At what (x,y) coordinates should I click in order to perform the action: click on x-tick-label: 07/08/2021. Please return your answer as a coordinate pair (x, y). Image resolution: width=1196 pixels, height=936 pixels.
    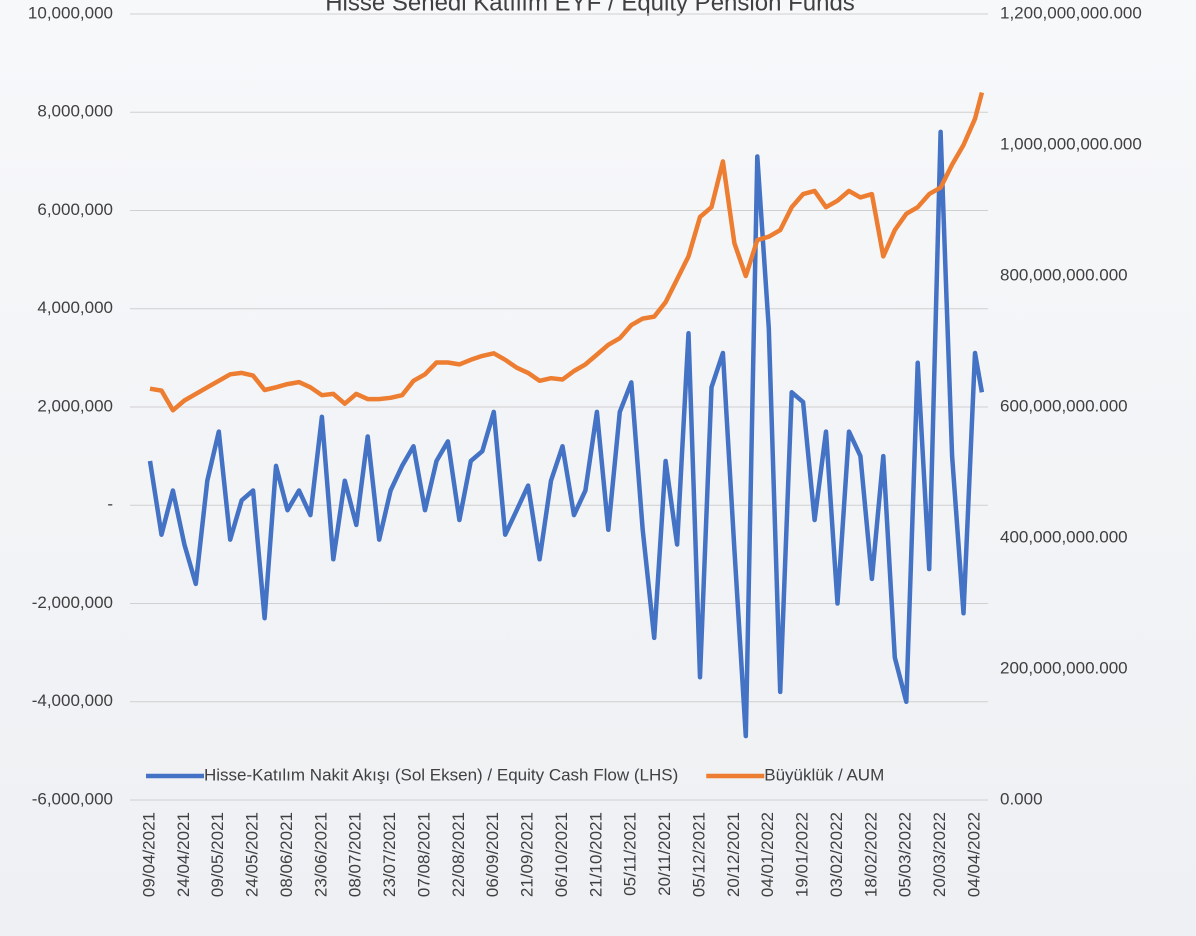
    Looking at the image, I should click on (423, 854).